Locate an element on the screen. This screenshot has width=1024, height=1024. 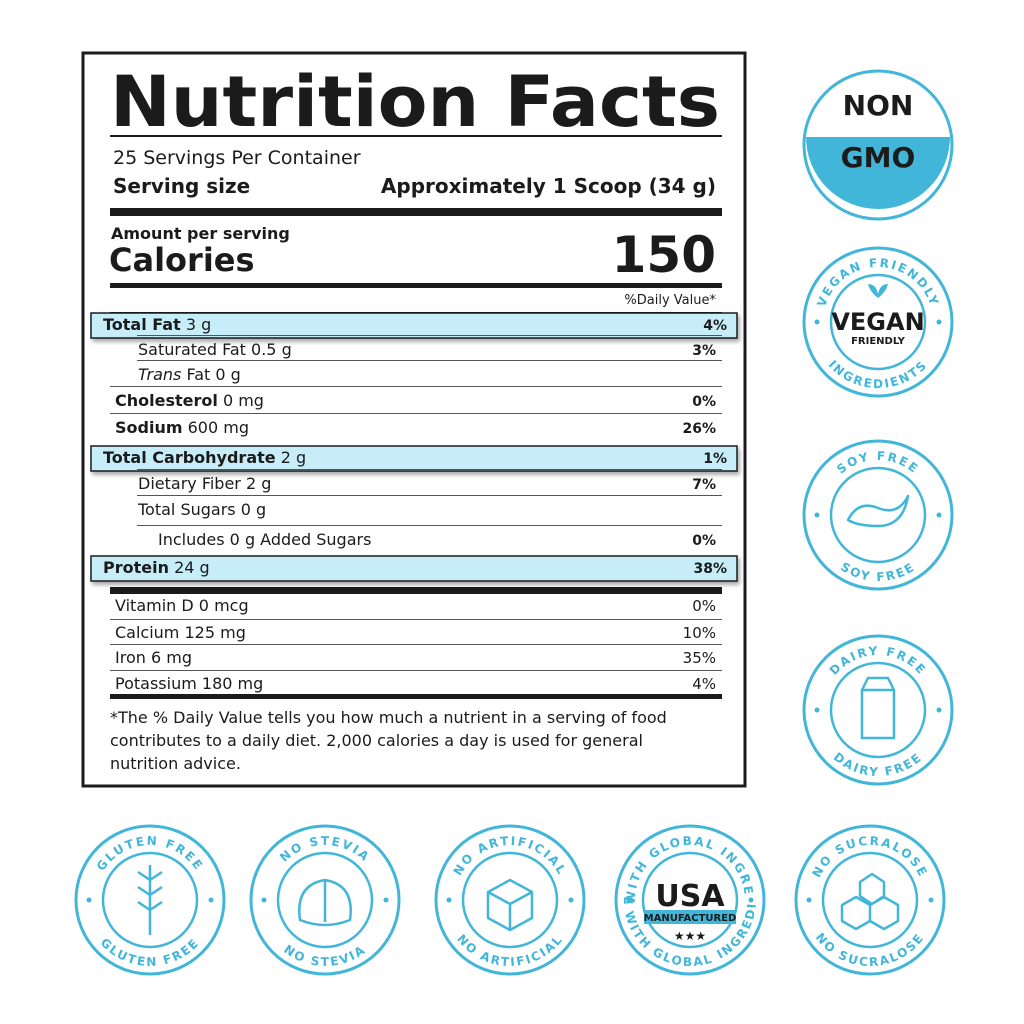
badge-arc-text: SOY FREE is located at coordinates (878, 463).